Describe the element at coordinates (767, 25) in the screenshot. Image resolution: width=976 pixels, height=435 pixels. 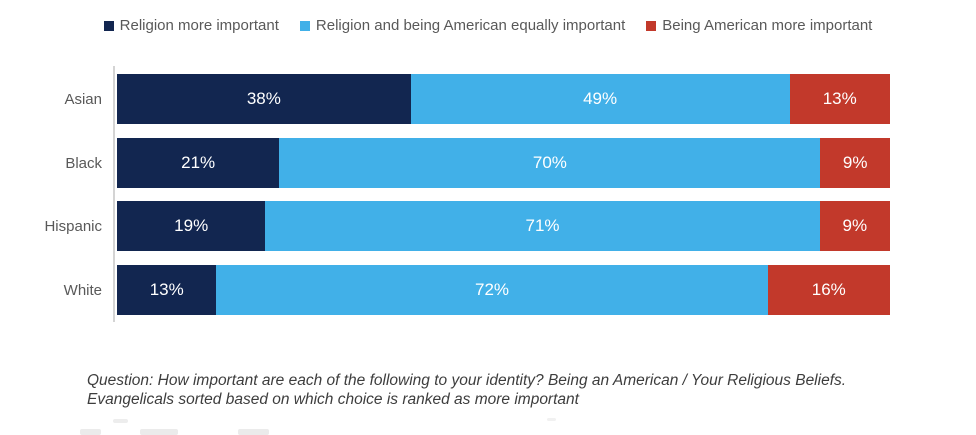
I see `legend-label: Being American more important` at that location.